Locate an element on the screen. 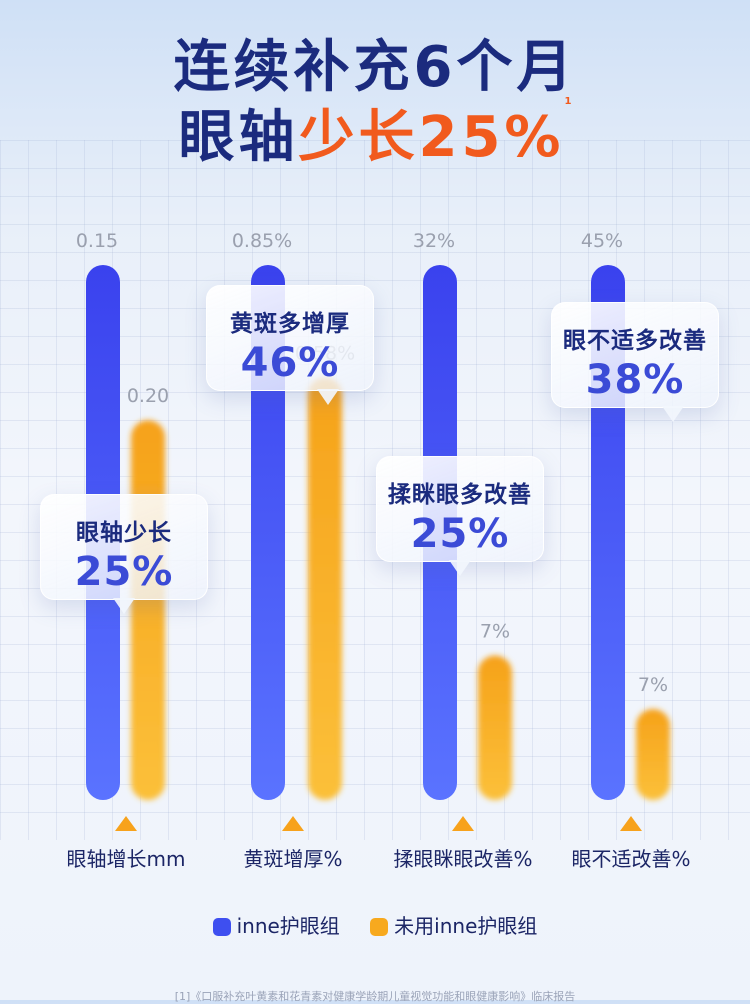  legend-swatch-blue is located at coordinates (221, 927).